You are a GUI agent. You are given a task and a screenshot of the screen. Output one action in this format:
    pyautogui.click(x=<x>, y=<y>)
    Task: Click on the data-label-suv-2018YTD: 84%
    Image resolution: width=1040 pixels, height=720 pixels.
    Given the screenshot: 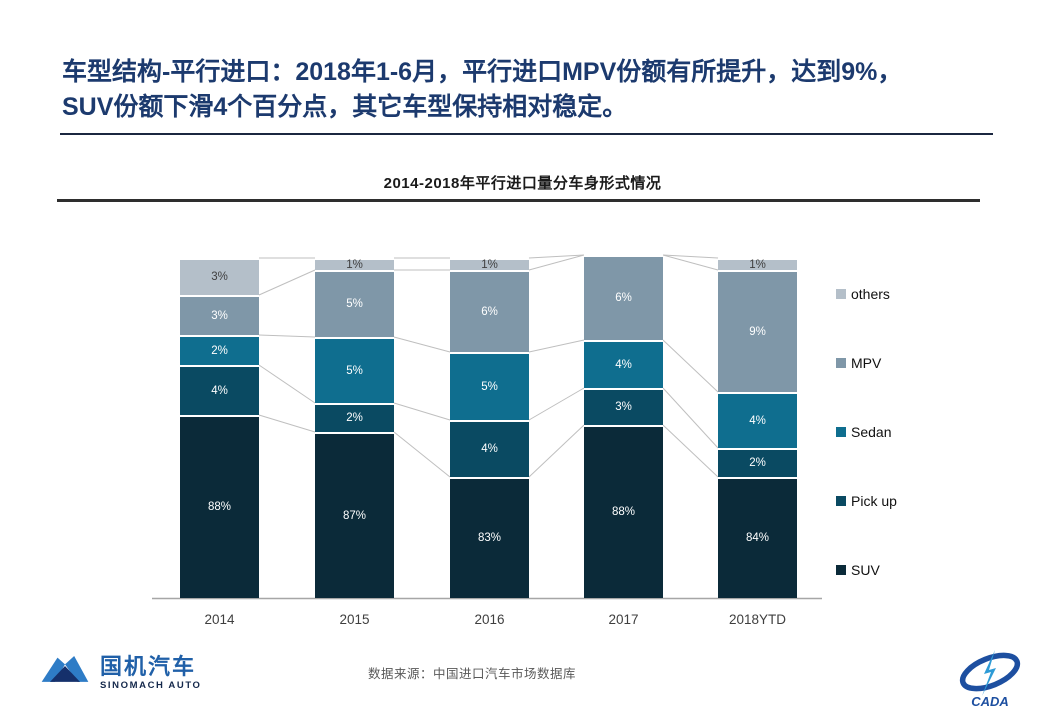 What is the action you would take?
    pyautogui.click(x=757, y=538)
    